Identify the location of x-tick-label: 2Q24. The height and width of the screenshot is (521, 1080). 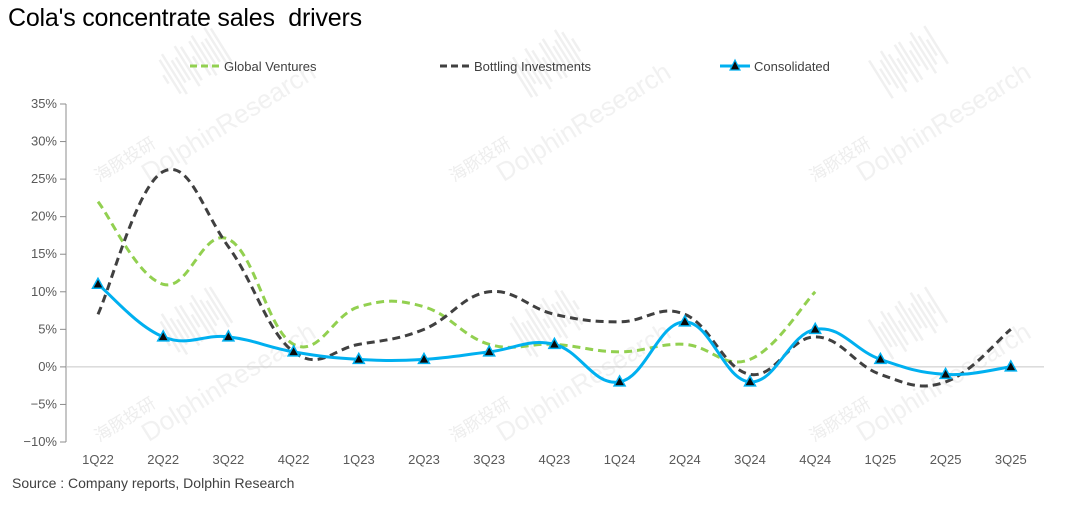
(685, 459).